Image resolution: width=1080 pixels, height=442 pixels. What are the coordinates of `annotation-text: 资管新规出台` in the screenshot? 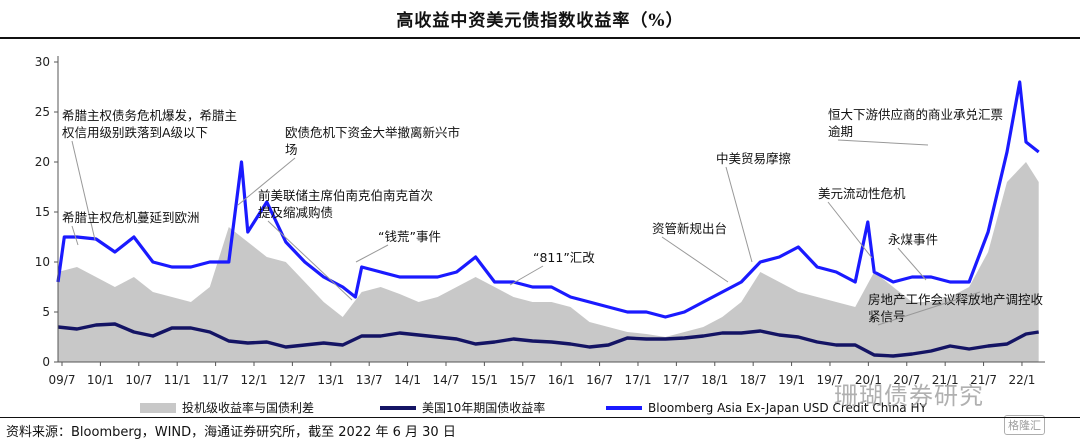 It's located at (689, 228).